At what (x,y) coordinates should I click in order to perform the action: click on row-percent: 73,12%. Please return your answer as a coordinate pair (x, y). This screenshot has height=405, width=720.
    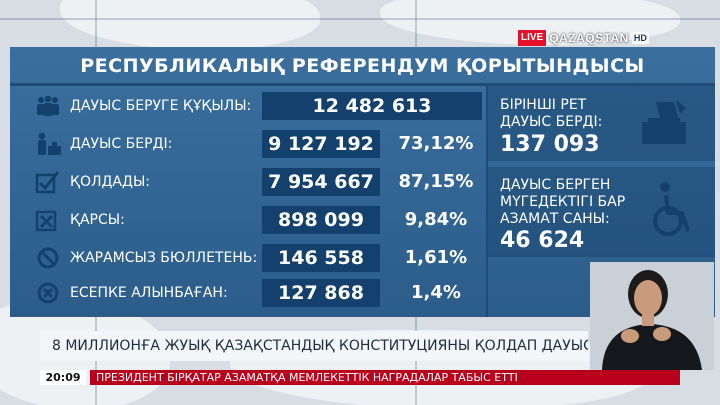
    Looking at the image, I should click on (436, 143).